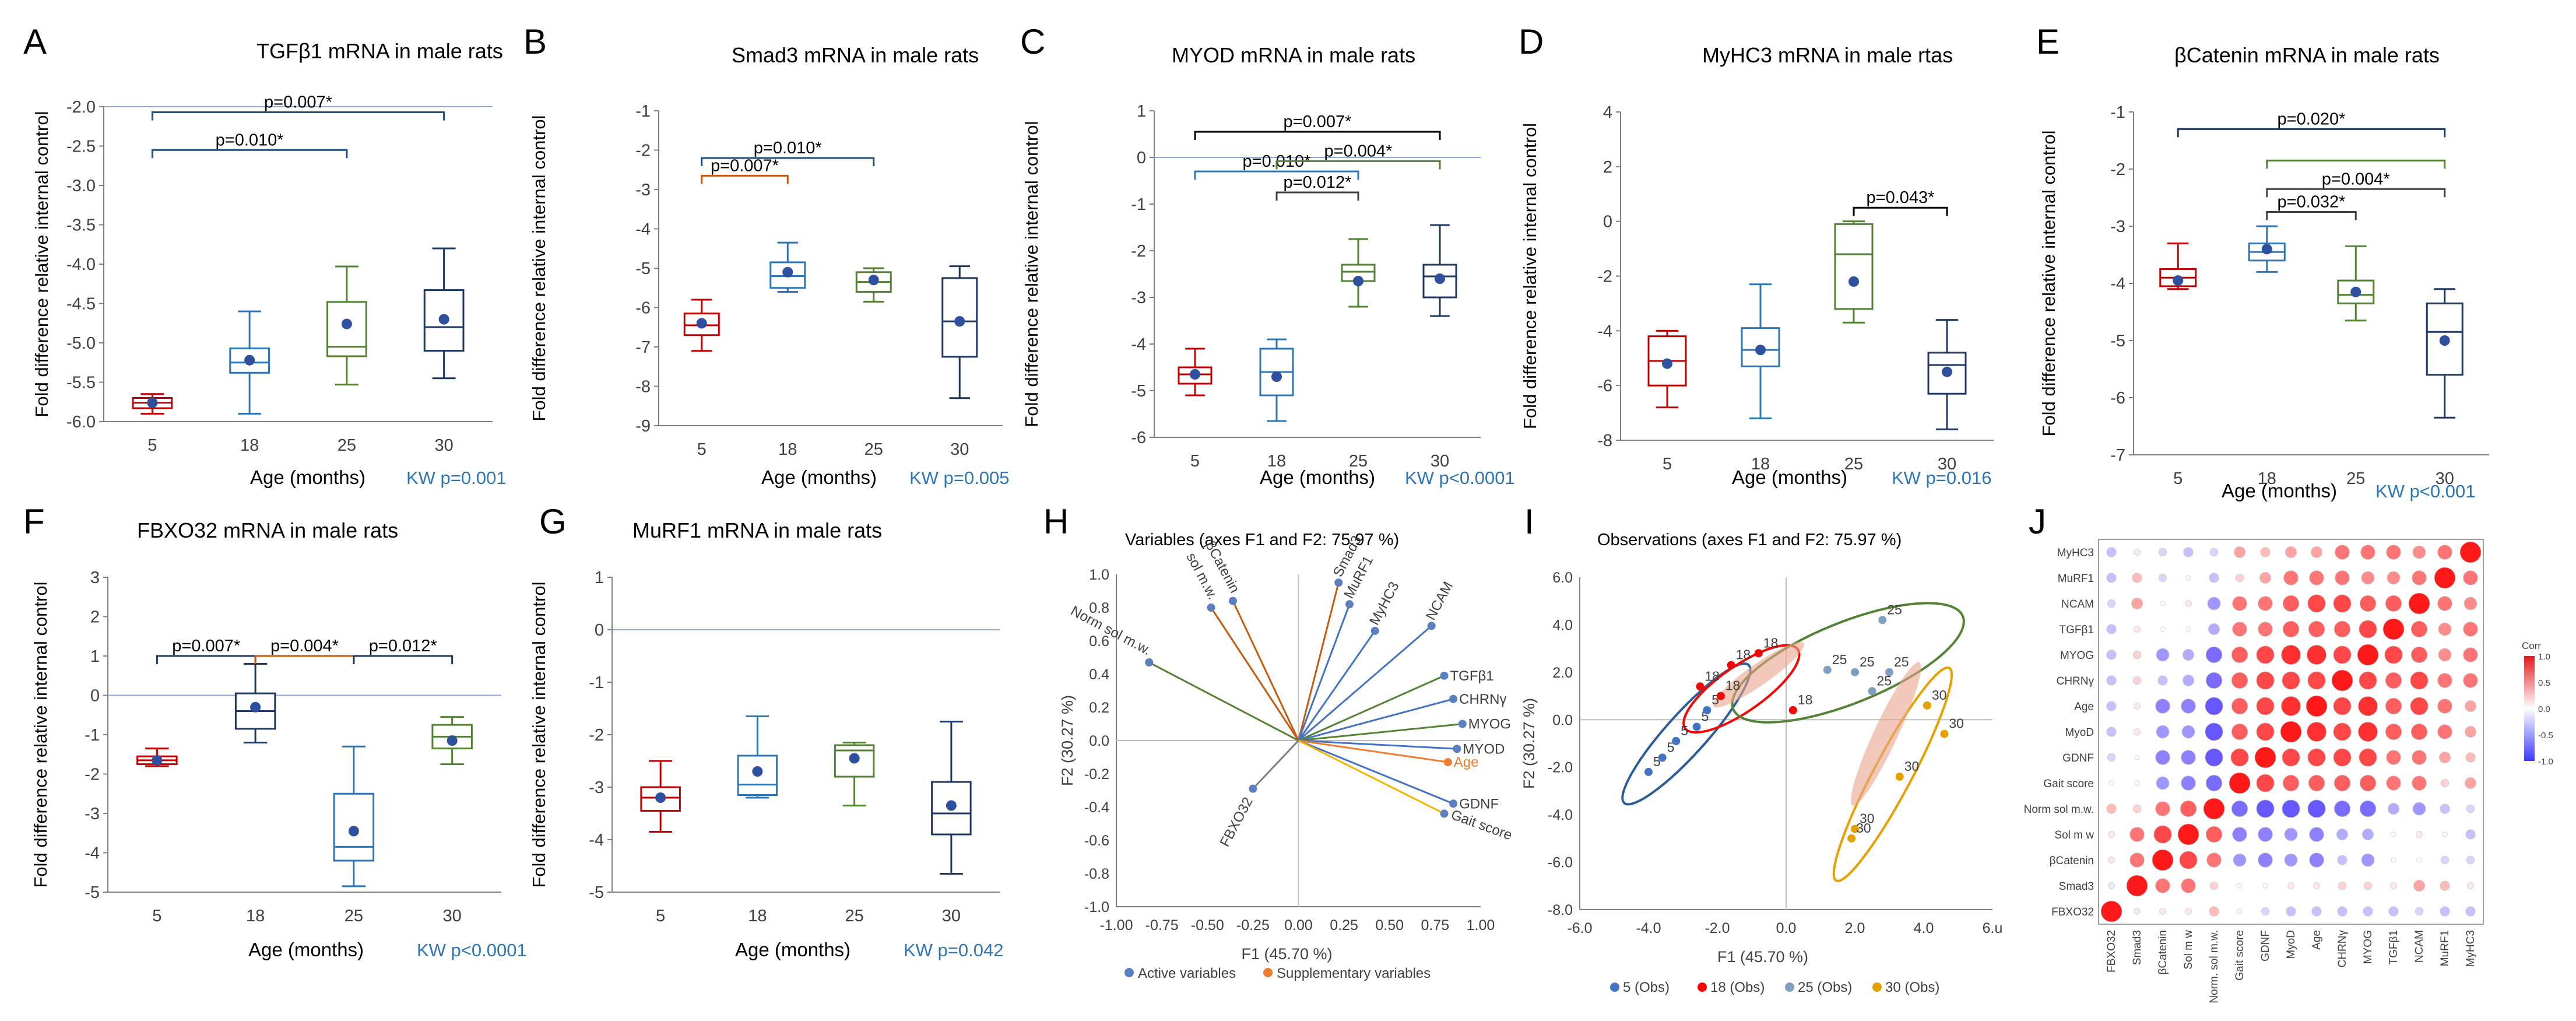  I want to click on legend-label: 18 (Obs), so click(1737, 988).